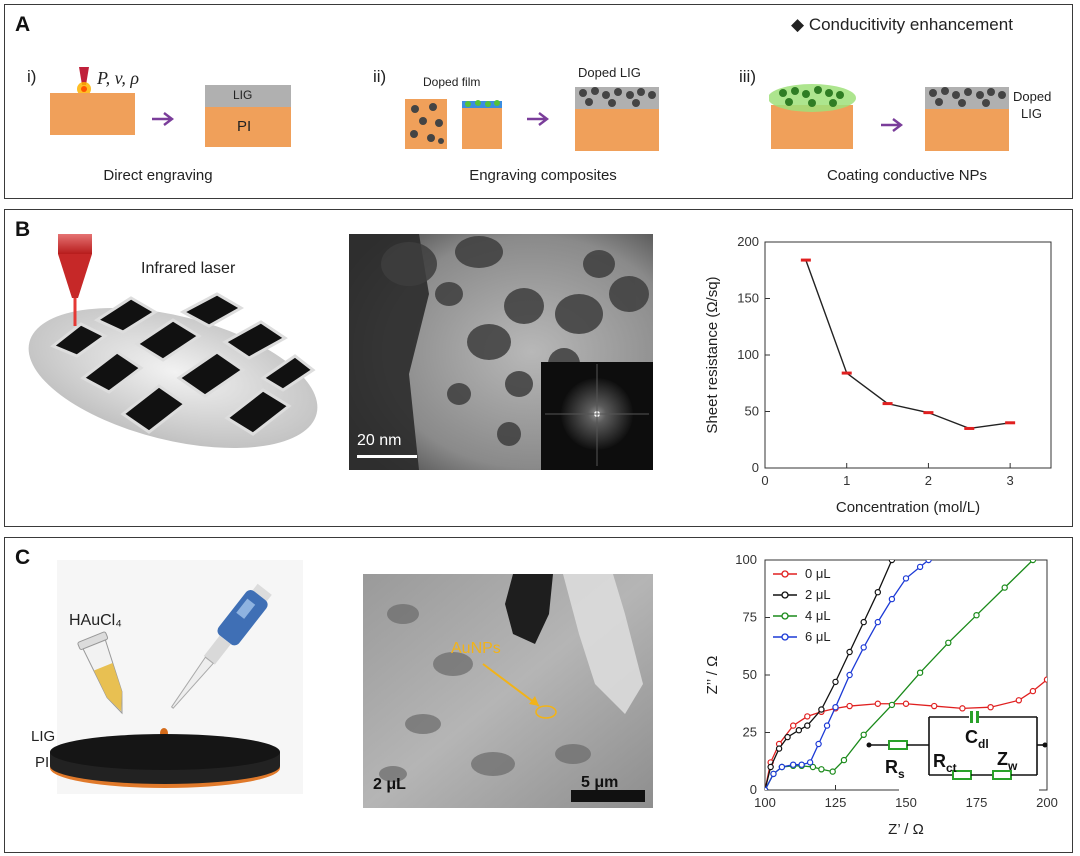 Image resolution: width=1080 pixels, height=856 pixels. Describe the element at coordinates (95, 620) in the screenshot. I see `haucl4-label: HAuCl₄` at that location.